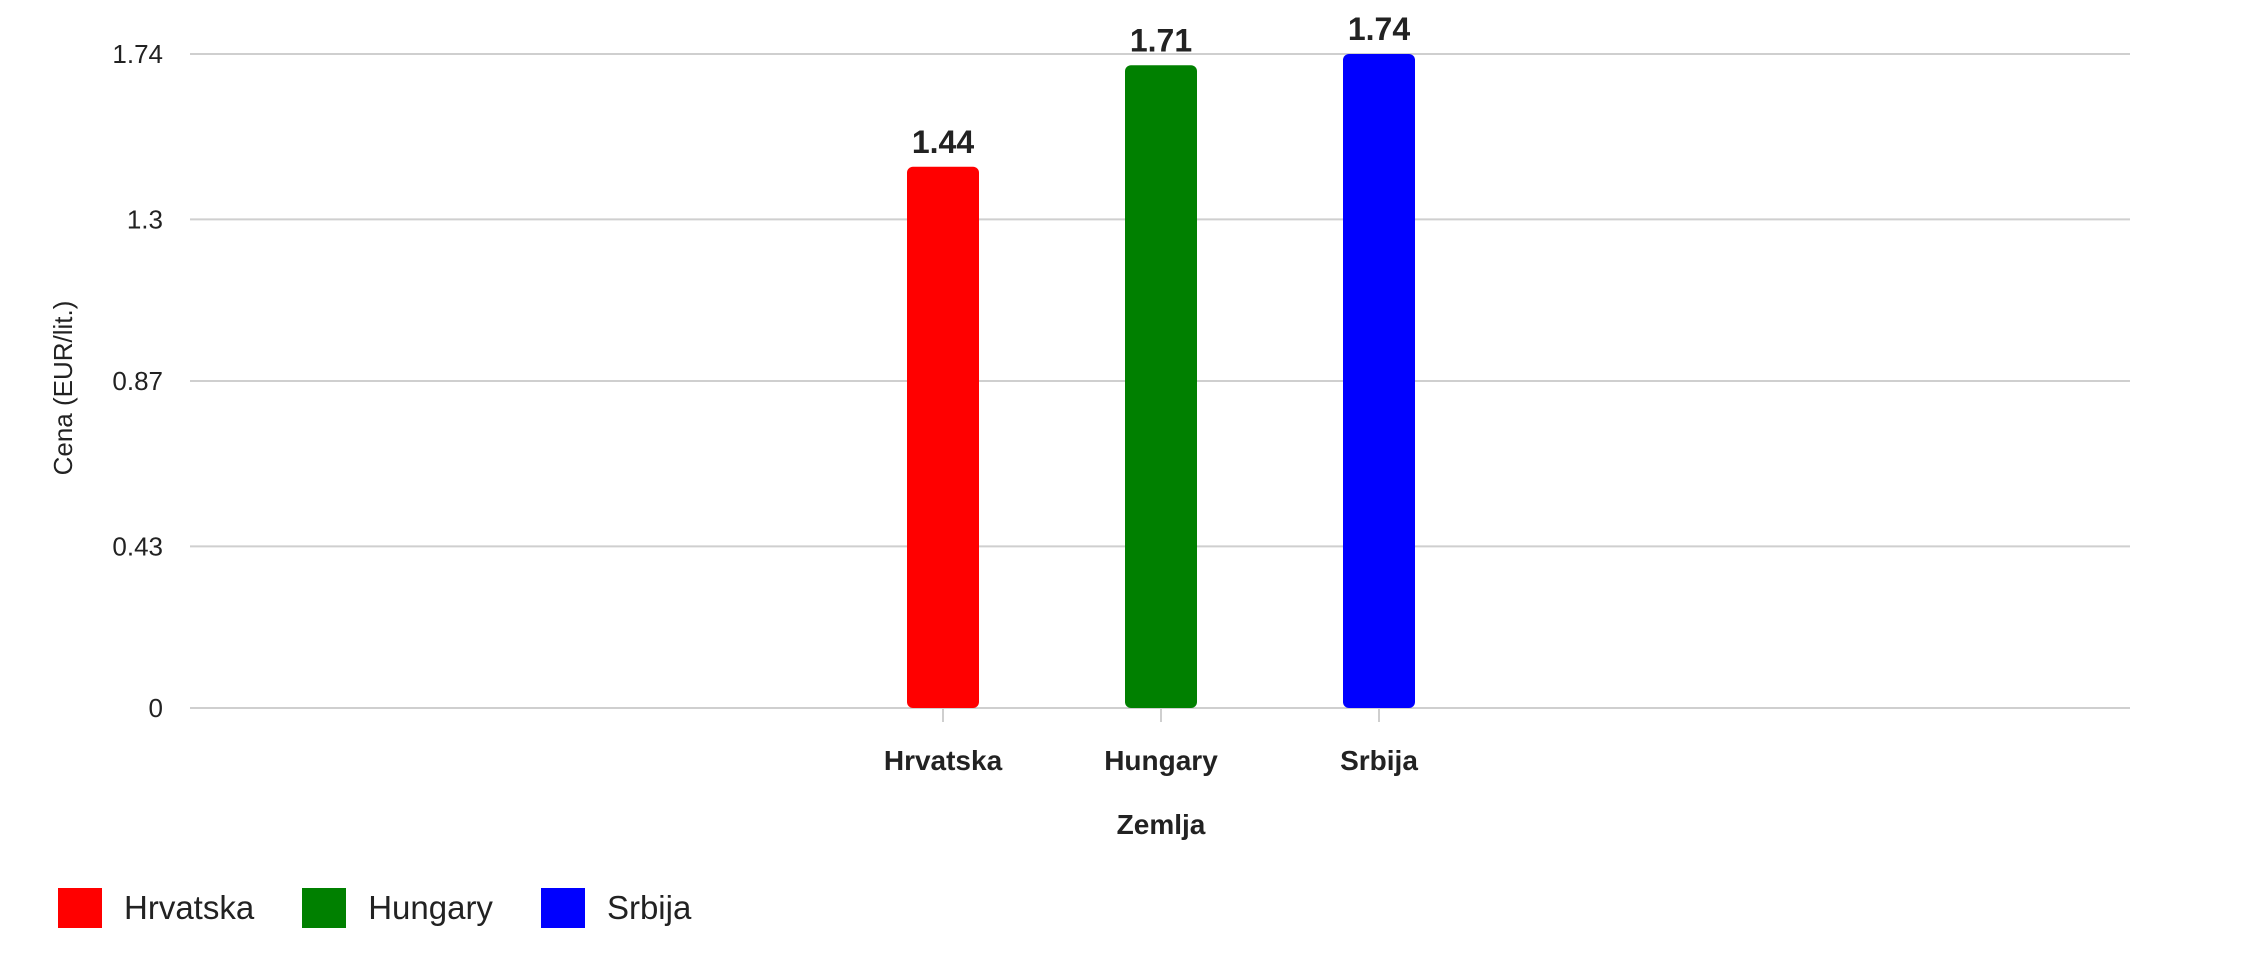 The width and height of the screenshot is (2244, 954). Describe the element at coordinates (1379, 29) in the screenshot. I see `data-label: 1.74` at that location.